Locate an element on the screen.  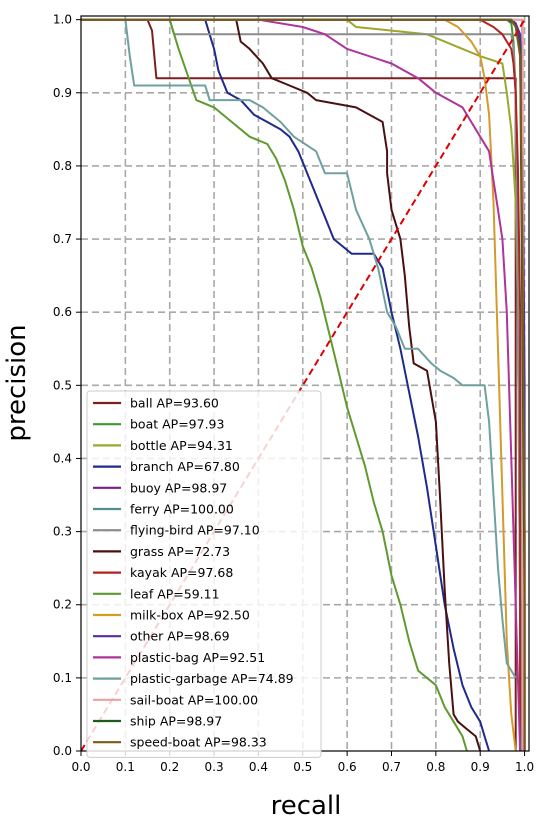
legend-entry-plastic-garbage: plastic-garbage AP=74.89 is located at coordinates (193, 678).